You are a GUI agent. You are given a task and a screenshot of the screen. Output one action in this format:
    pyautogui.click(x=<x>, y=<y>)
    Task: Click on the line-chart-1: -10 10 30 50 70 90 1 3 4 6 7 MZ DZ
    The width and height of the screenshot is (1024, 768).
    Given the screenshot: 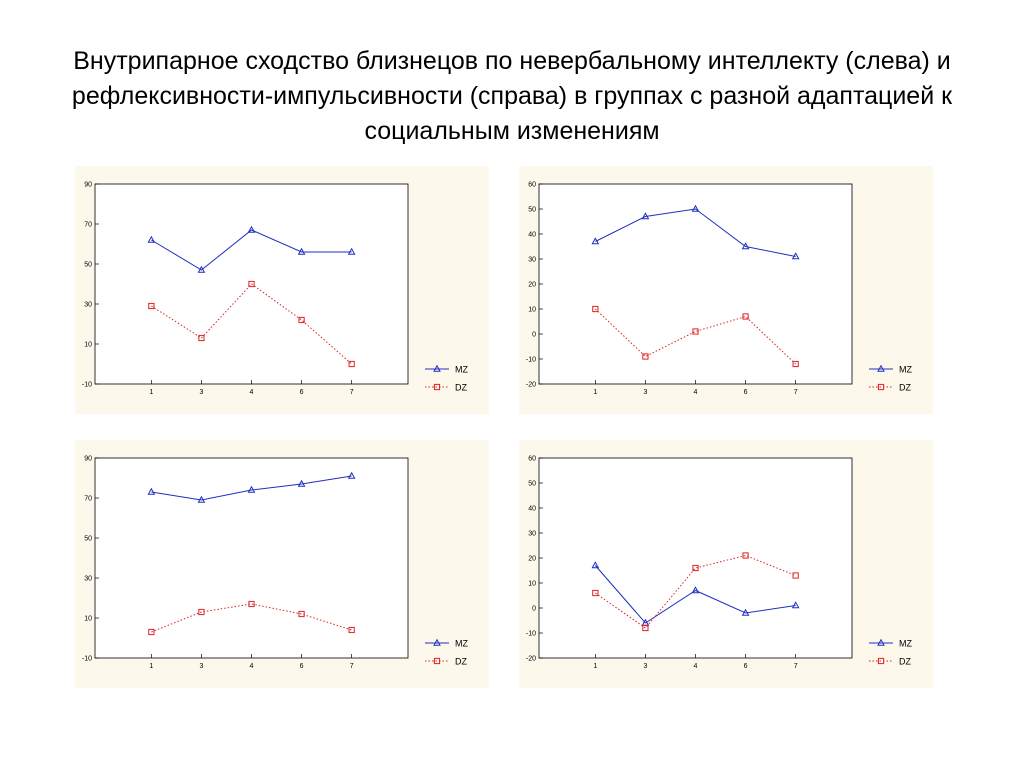 What is the action you would take?
    pyautogui.click(x=275, y=289)
    